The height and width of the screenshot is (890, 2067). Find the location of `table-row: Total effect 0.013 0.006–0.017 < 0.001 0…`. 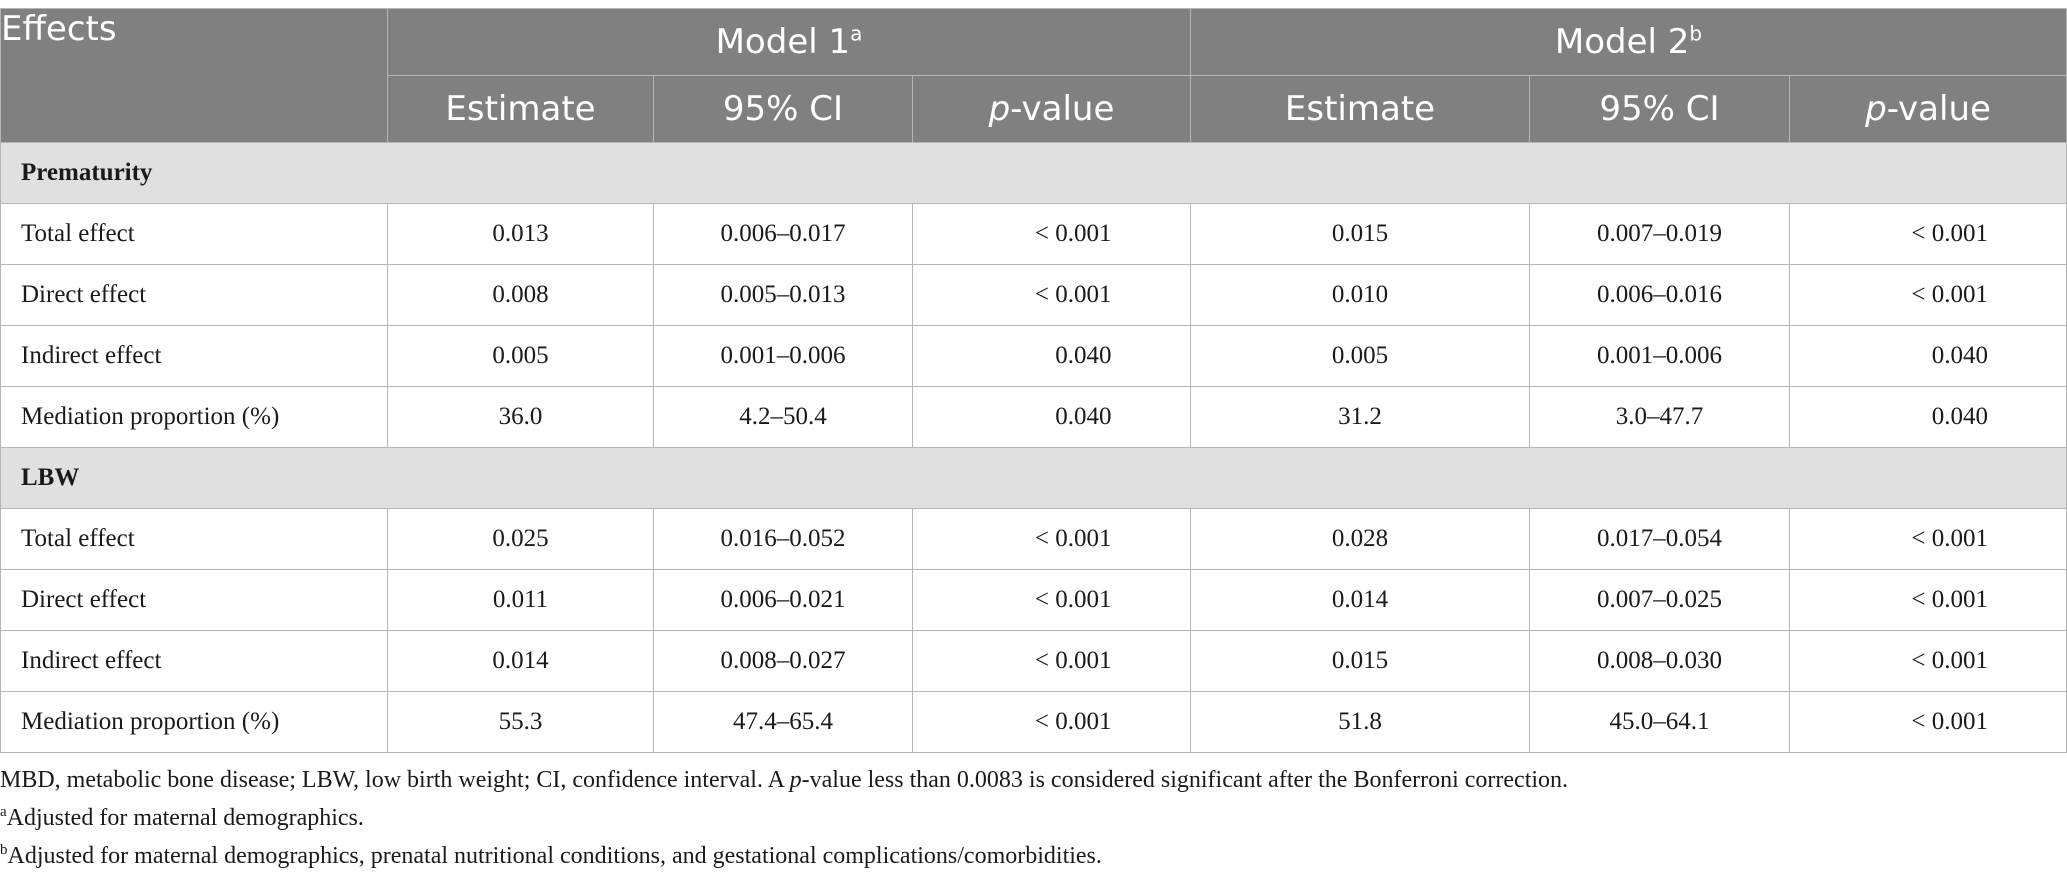

table-row: Total effect 0.013 0.006–0.017 < 0.001 0… is located at coordinates (1033, 234).